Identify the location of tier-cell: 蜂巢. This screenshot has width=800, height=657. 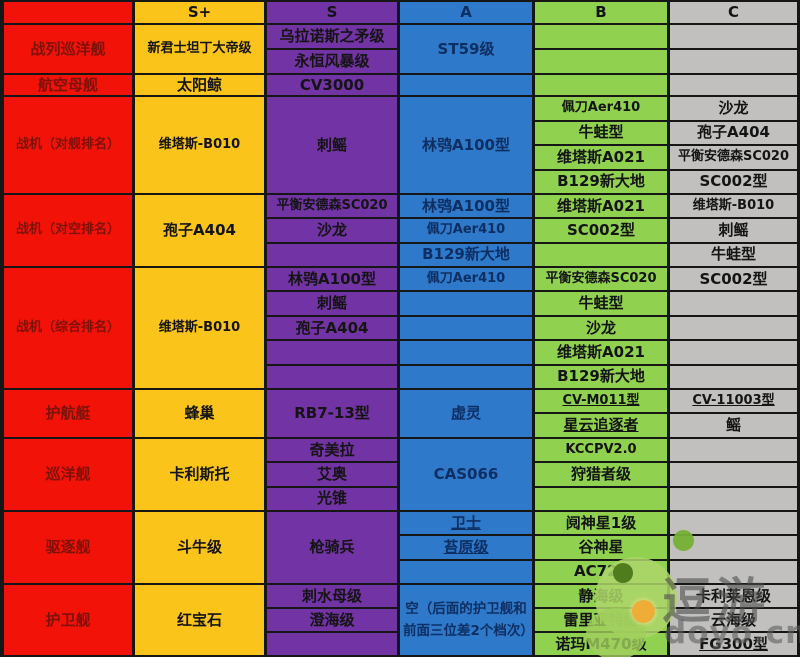
(201, 414).